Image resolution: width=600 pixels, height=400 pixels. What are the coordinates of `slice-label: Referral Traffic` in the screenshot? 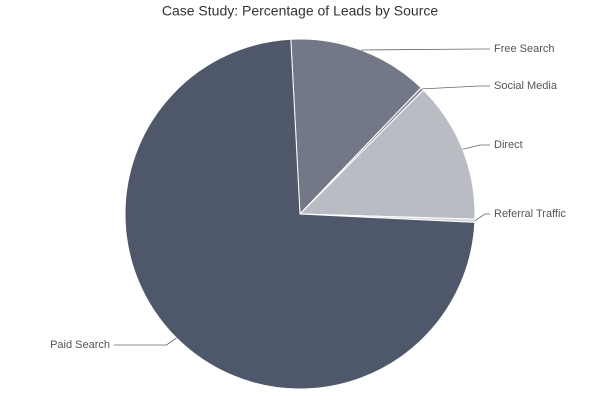 It's located at (530, 214).